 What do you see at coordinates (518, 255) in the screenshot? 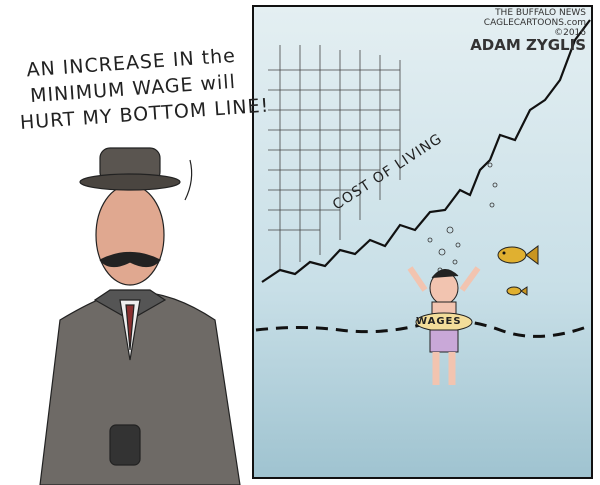
I see `fish-icon` at bounding box center [518, 255].